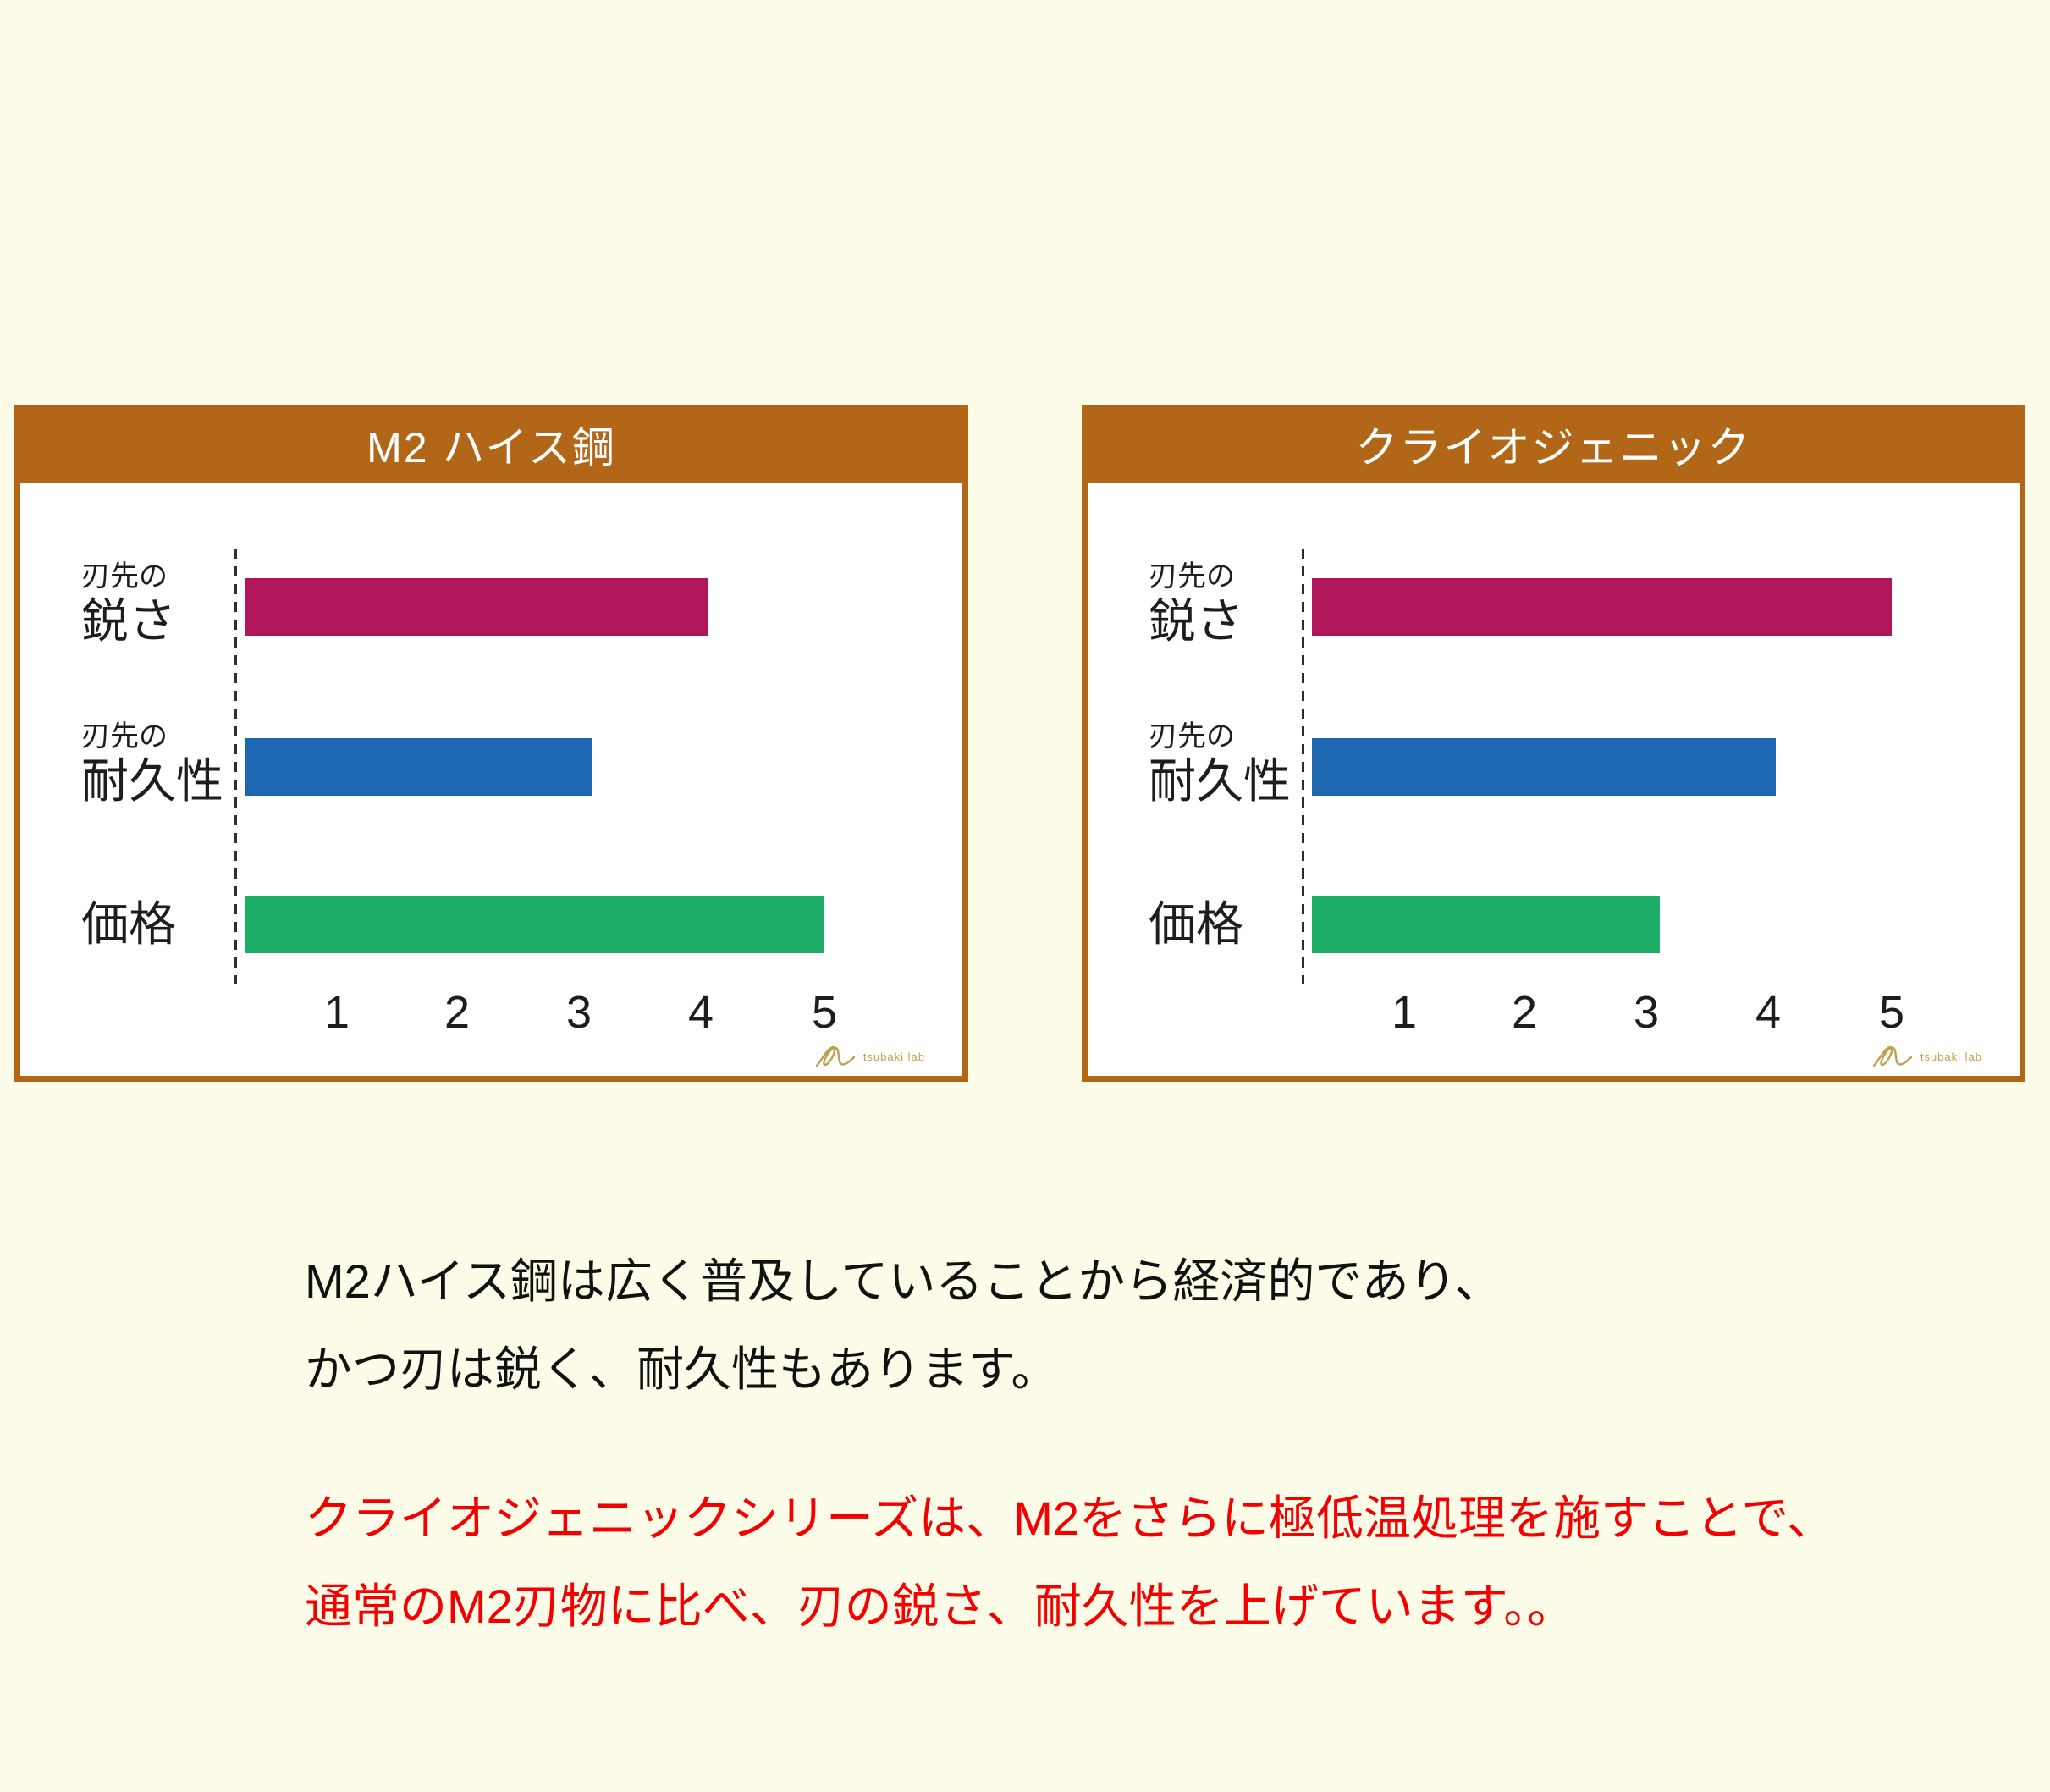 The width and height of the screenshot is (2050, 1792). Describe the element at coordinates (491, 444) in the screenshot. I see `panel-title-m2: M2 ハイス鋼` at that location.